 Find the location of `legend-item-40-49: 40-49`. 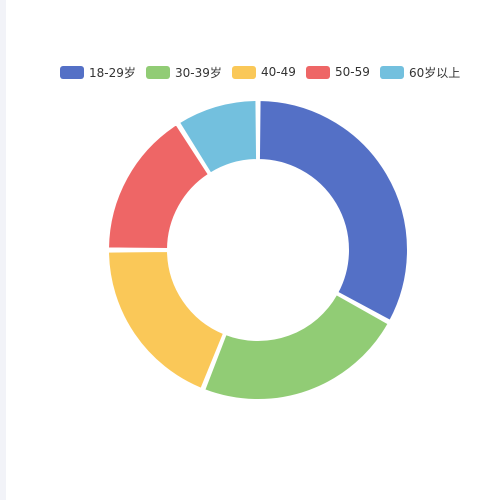

legend-item-40-49: 40-49 is located at coordinates (264, 72).